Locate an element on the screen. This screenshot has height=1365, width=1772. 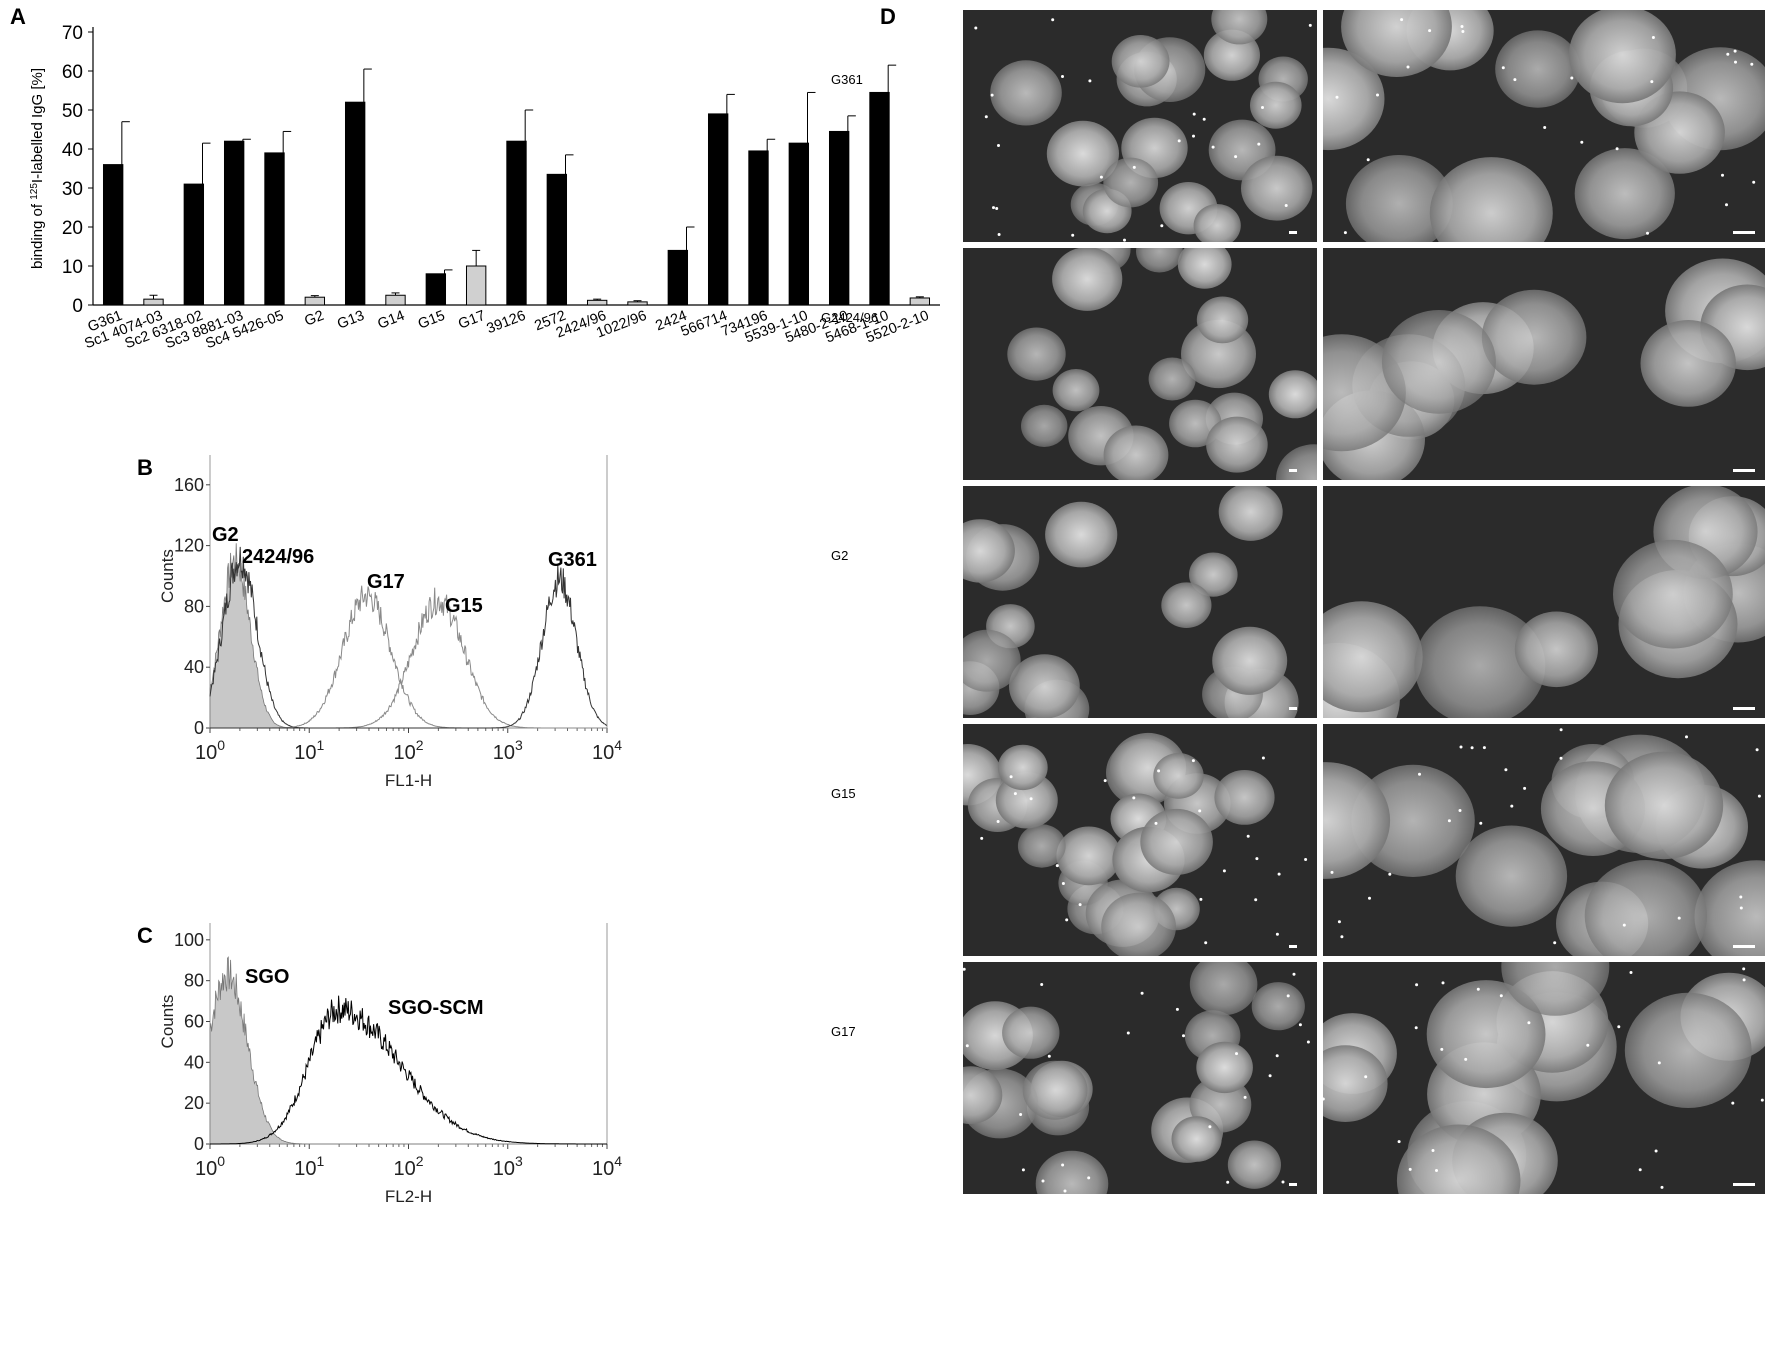
x-tick-label: G17 is located at coordinates (471, 320).